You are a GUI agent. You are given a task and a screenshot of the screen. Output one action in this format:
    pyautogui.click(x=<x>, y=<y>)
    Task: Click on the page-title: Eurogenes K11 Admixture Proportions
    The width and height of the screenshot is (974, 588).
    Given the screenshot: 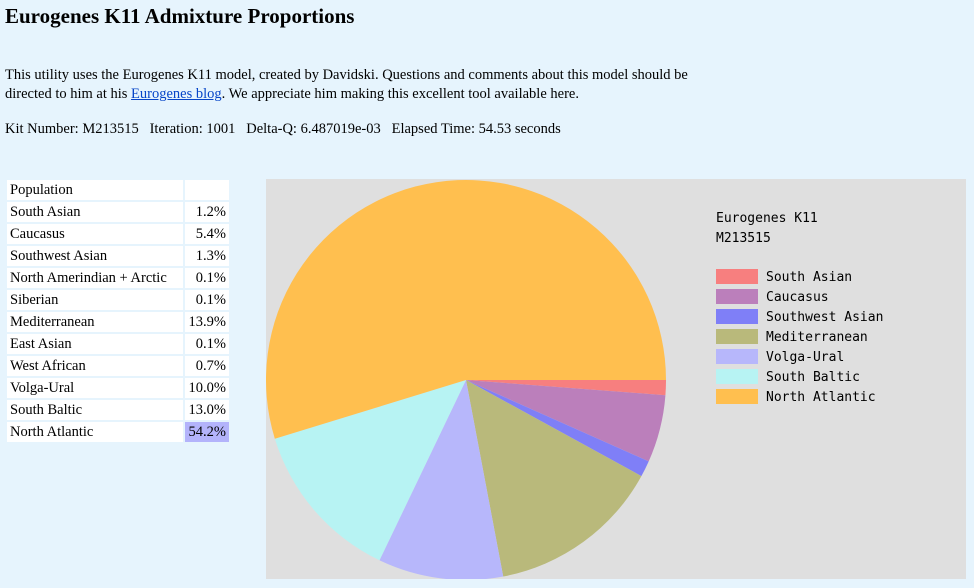 What is the action you would take?
    pyautogui.click(x=180, y=16)
    